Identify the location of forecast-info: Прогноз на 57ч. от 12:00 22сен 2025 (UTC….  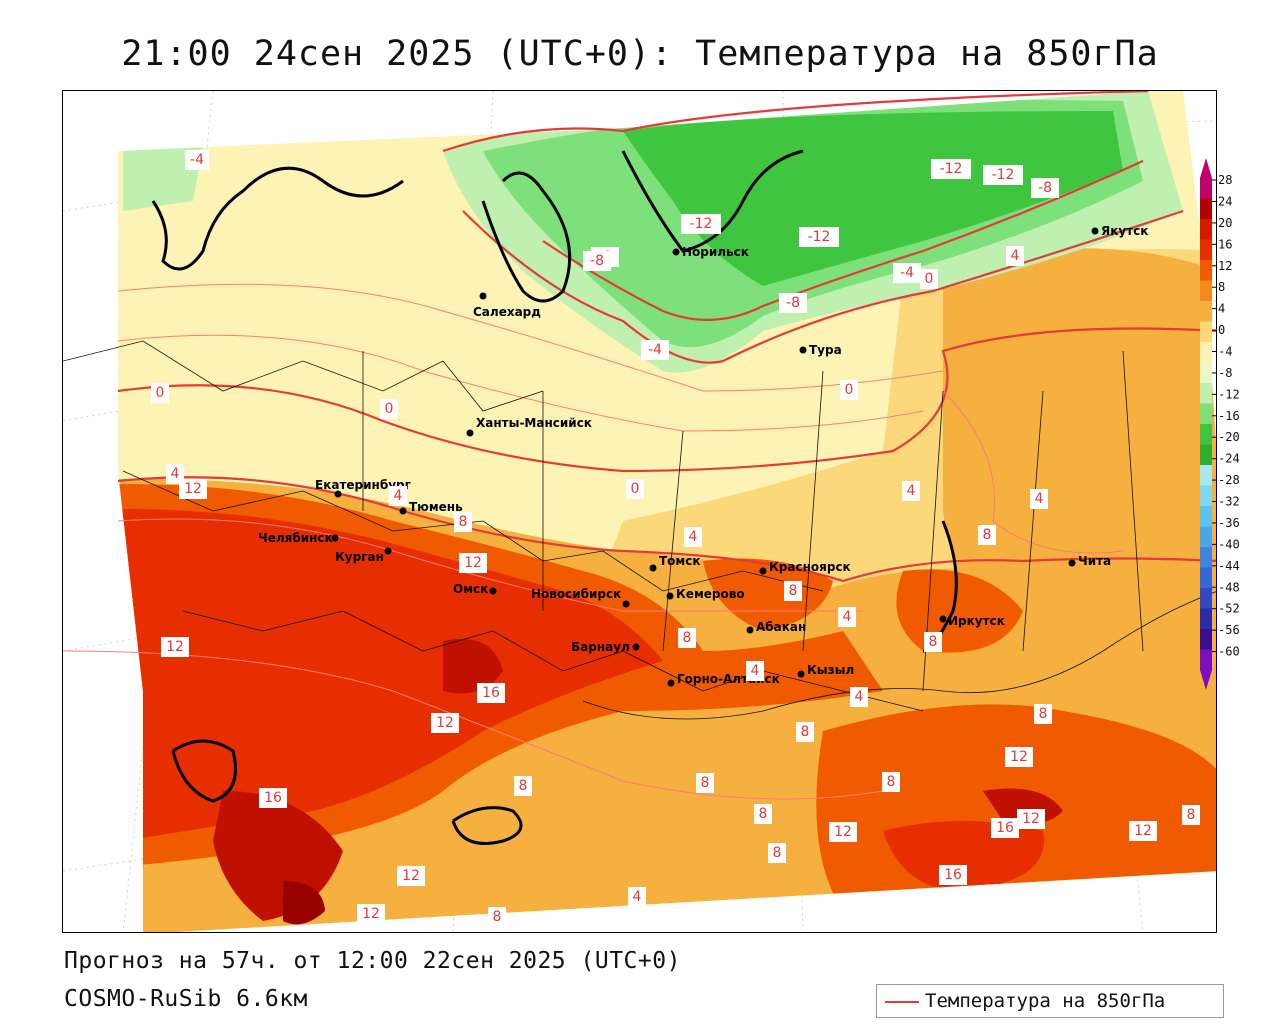
(372, 961).